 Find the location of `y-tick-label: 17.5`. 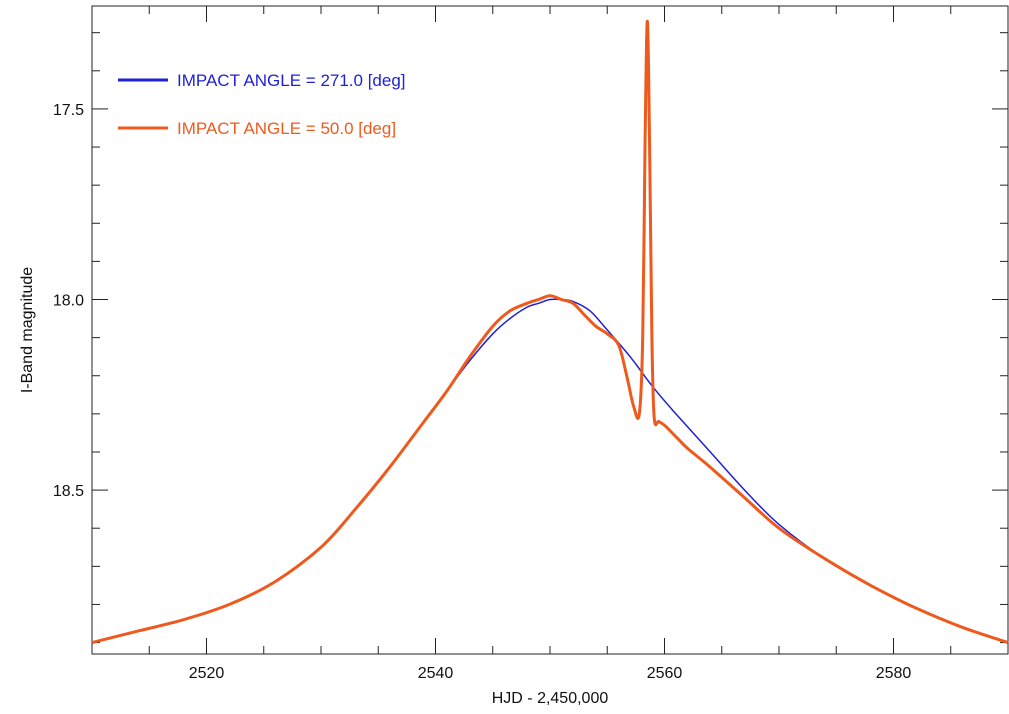

y-tick-label: 17.5 is located at coordinates (68, 110).